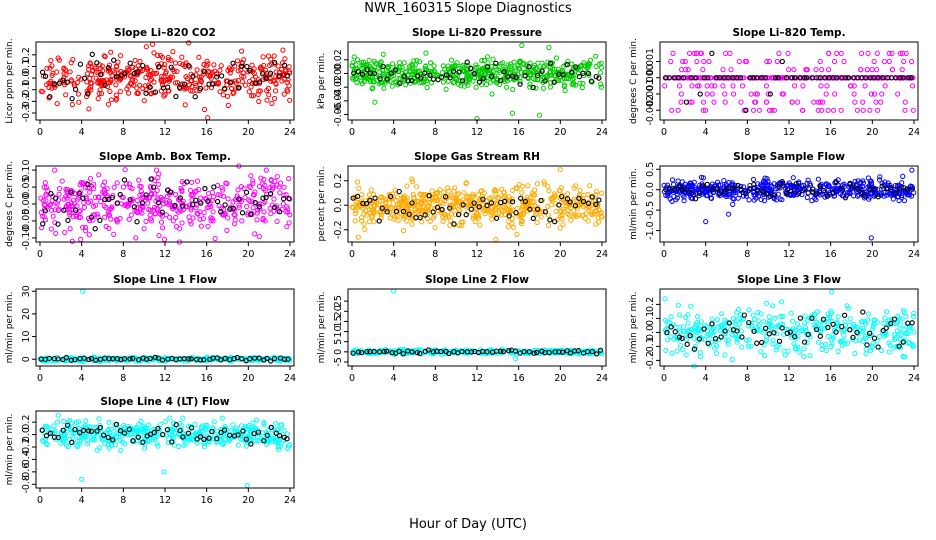 The height and width of the screenshot is (540, 936). Describe the element at coordinates (123, 132) in the screenshot. I see `x-tick-label: 8` at that location.